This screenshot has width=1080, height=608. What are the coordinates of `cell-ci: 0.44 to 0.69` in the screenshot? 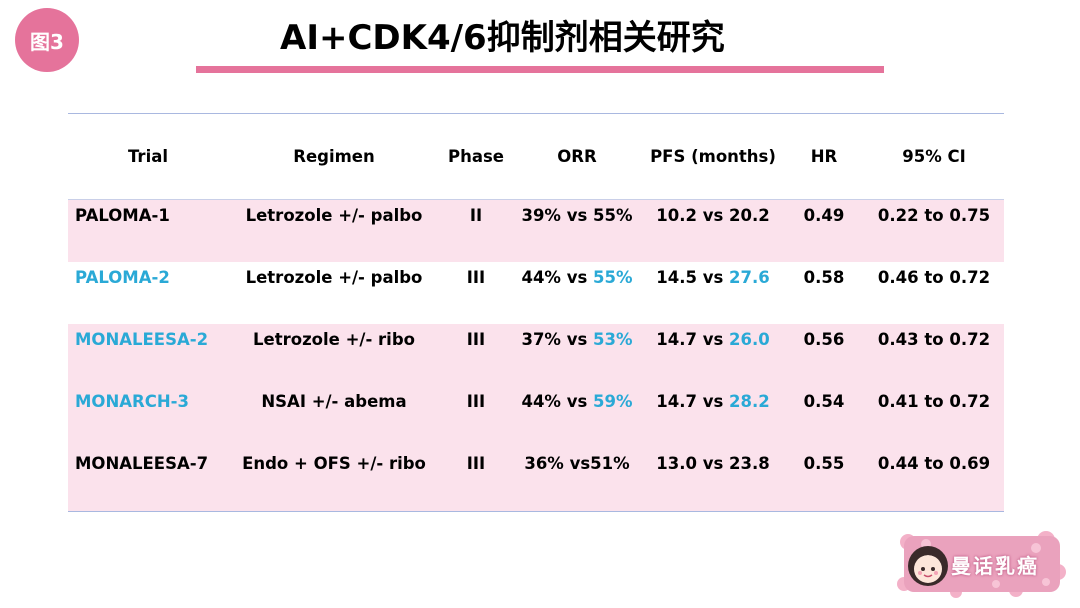 It's located at (934, 463).